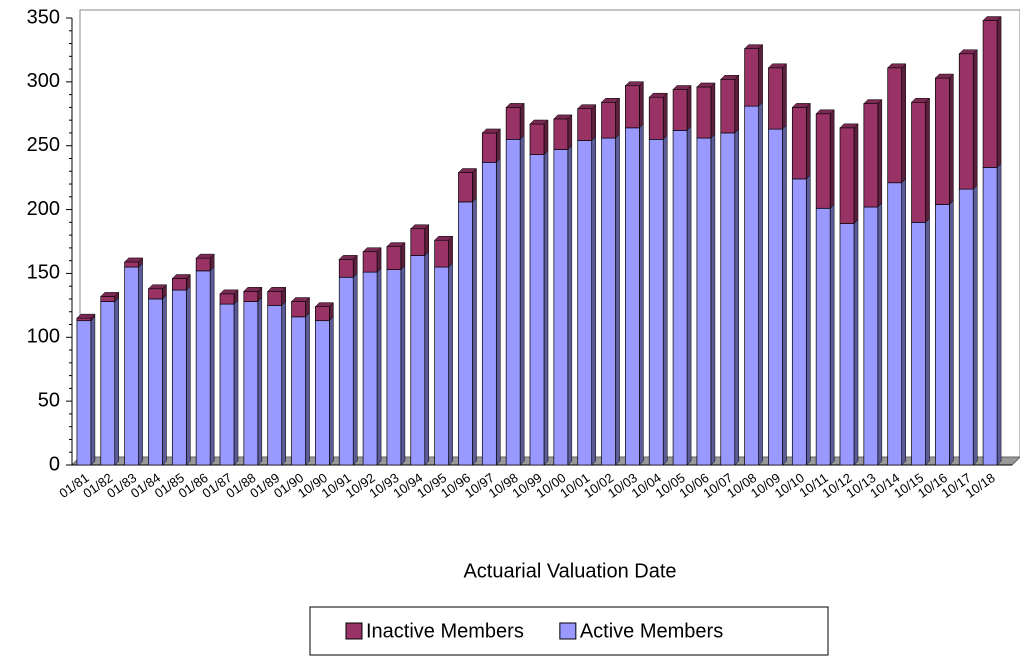 The image size is (1020, 656). Describe the element at coordinates (43, 81) in the screenshot. I see `y-tick-label: 300` at that location.